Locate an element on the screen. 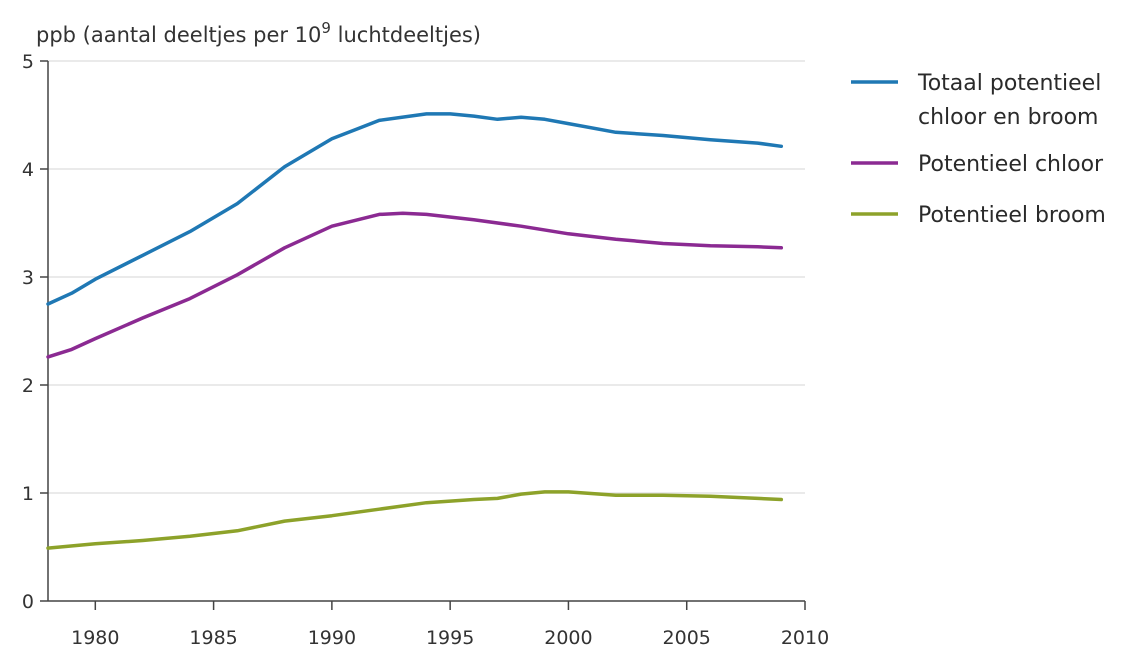 This screenshot has height=652, width=1134. y-tick-label: 2 is located at coordinates (28, 386).